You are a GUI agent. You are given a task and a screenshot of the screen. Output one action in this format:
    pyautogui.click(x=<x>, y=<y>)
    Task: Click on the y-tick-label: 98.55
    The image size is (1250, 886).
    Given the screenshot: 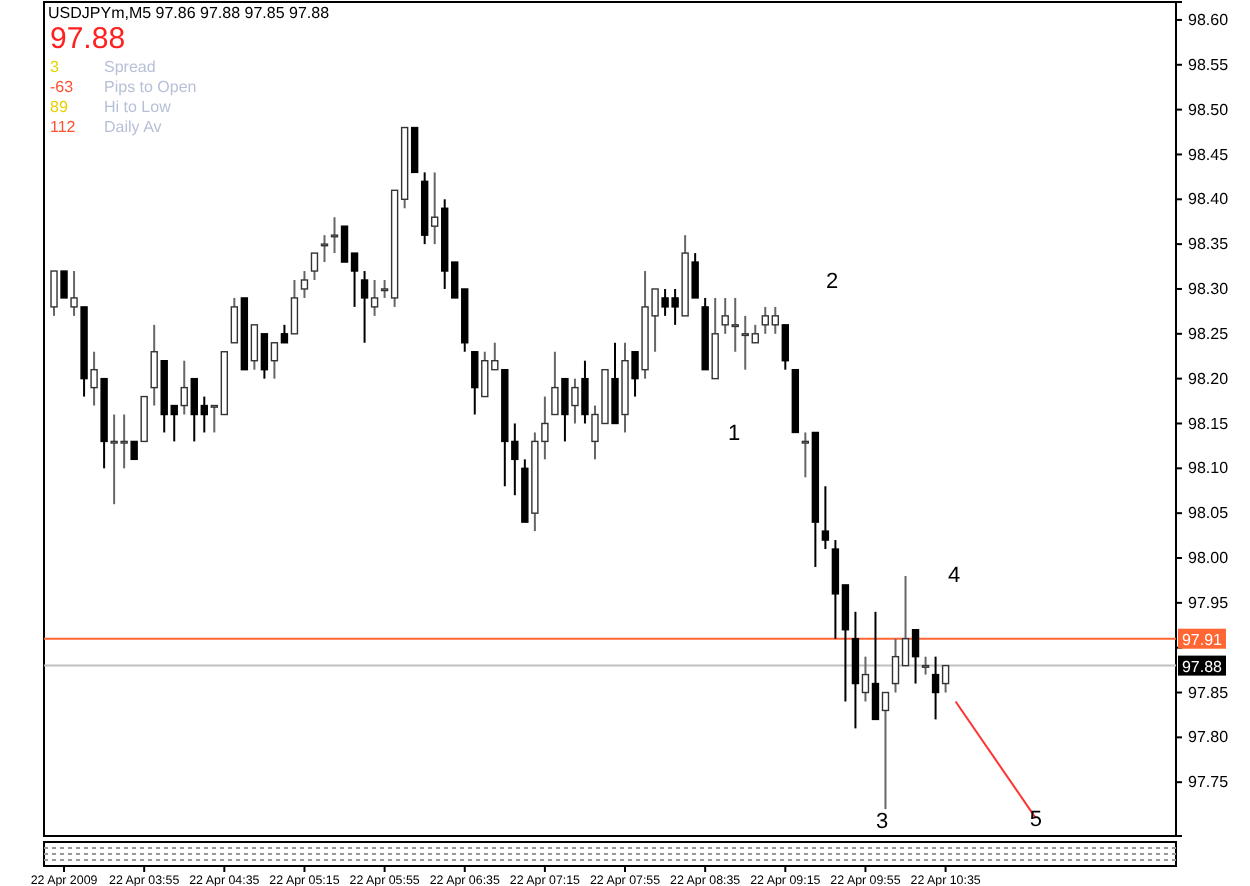 What is the action you would take?
    pyautogui.click(x=1209, y=64)
    